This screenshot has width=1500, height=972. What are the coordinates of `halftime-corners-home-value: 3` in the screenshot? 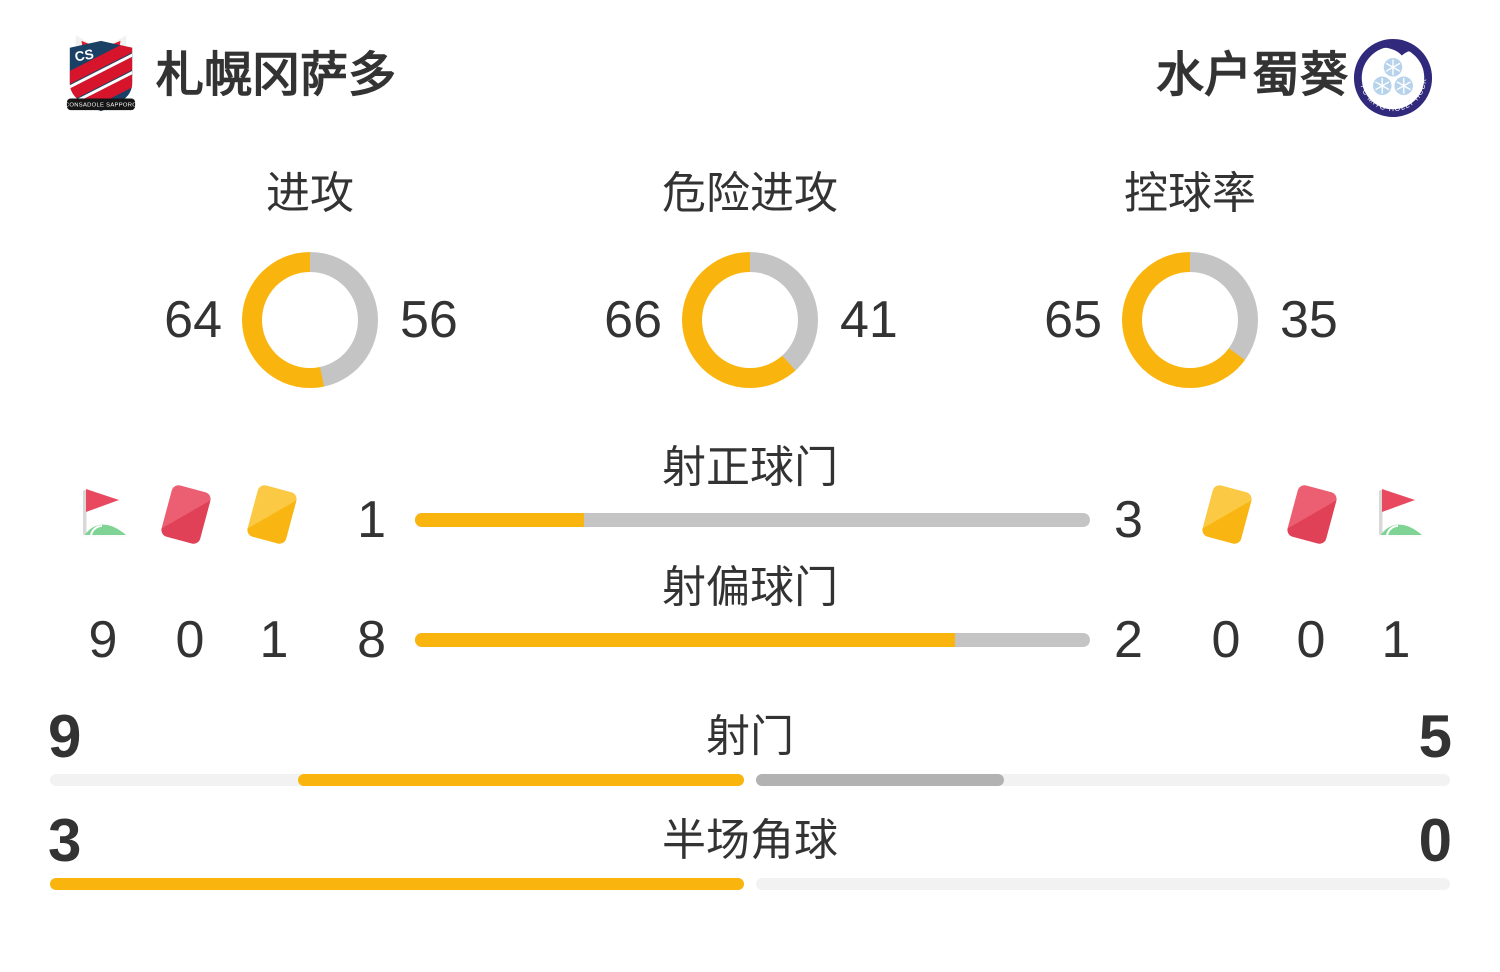 It's located at (65, 840).